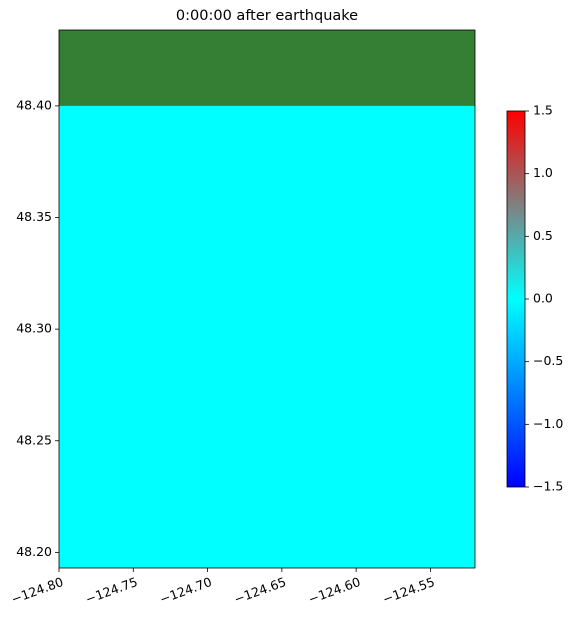 The height and width of the screenshot is (622, 578). What do you see at coordinates (548, 360) in the screenshot?
I see `colorbar-tick-label: −0.5` at bounding box center [548, 360].